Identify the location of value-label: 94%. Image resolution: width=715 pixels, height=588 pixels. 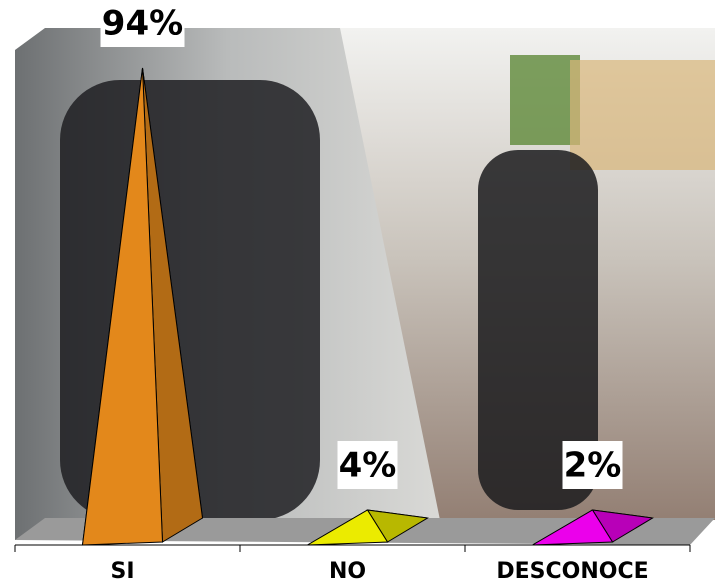
(142, 24).